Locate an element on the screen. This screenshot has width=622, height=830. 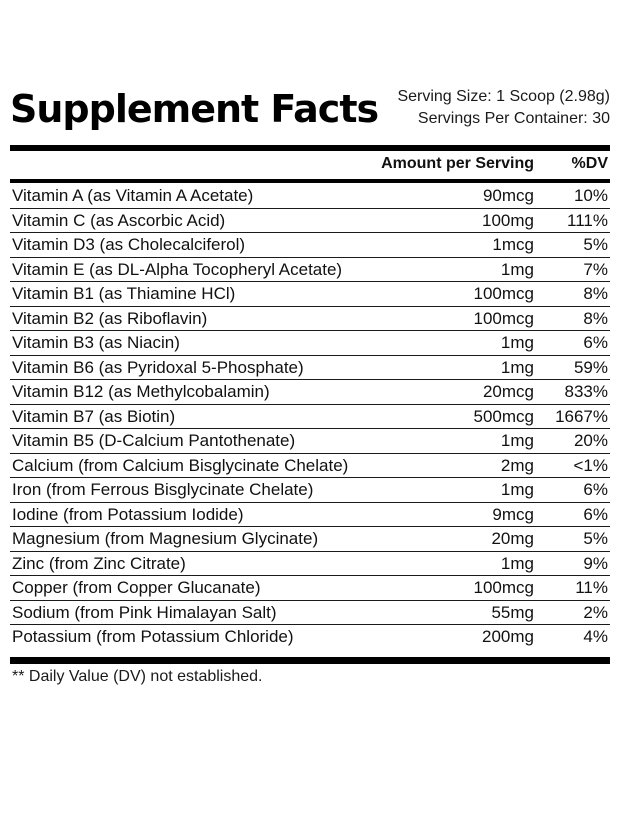
nutrient-dv: 10% is located at coordinates (590, 195).